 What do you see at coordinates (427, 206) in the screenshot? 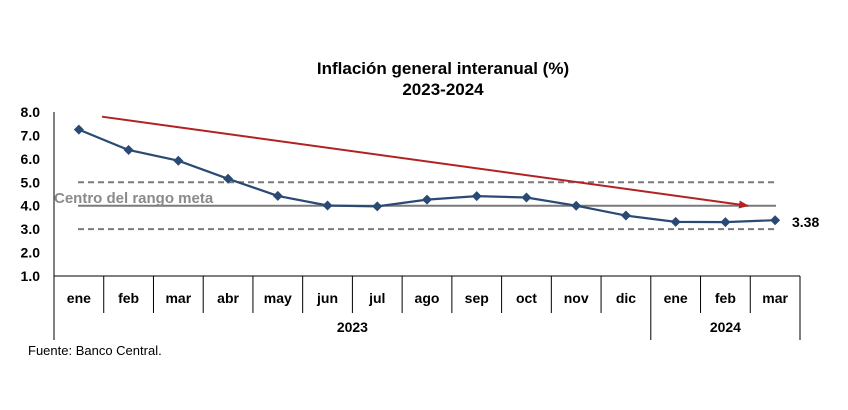
I see `target-range` at bounding box center [427, 206].